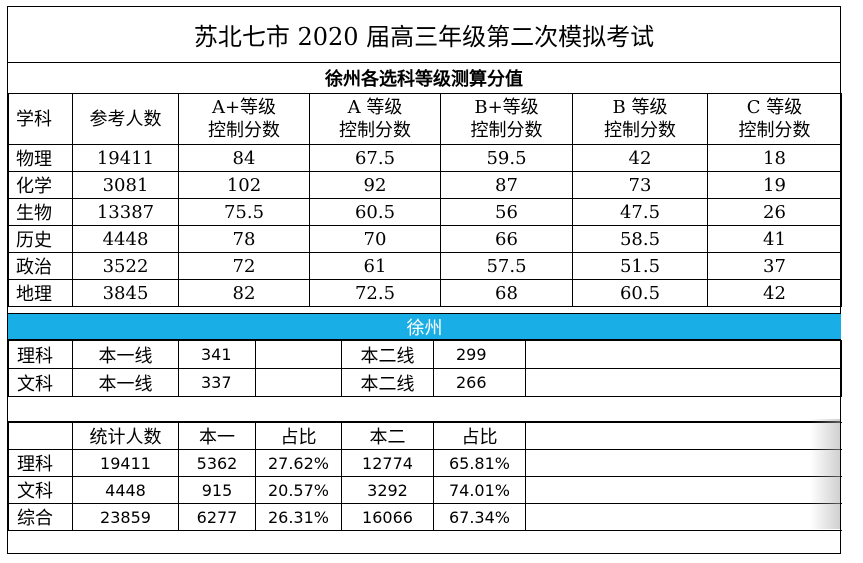 Image resolution: width=863 pixels, height=563 pixels. Describe the element at coordinates (774, 185) in the screenshot. I see `c-cell: 19` at that location.